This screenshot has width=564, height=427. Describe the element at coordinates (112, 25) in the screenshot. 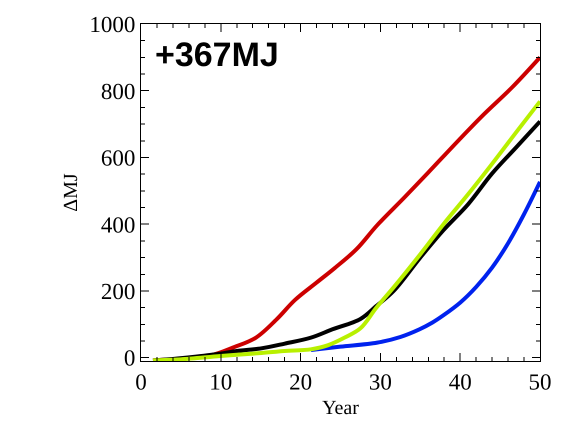

I see `y-tick-label: 1000` at that location.